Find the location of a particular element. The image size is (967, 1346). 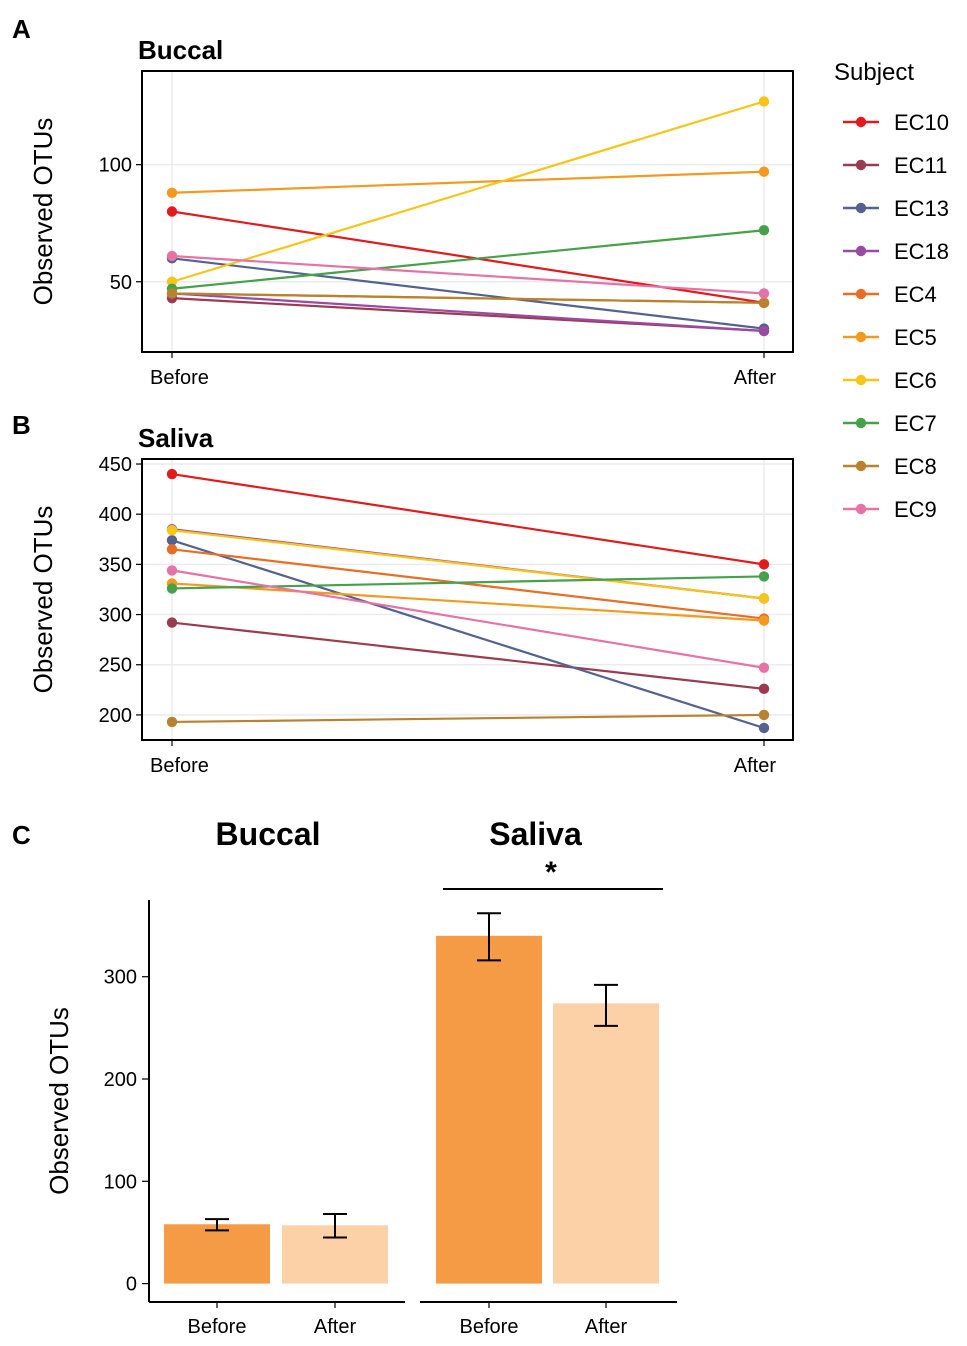

bar-buccal-before is located at coordinates (217, 1254).